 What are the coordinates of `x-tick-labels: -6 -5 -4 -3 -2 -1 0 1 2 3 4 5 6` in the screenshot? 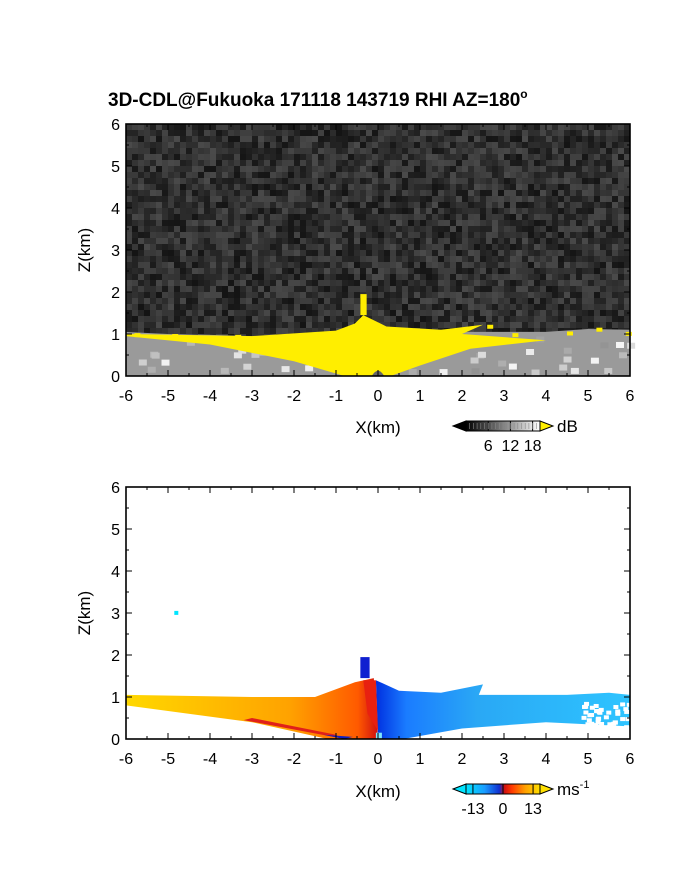 It's located at (377, 396).